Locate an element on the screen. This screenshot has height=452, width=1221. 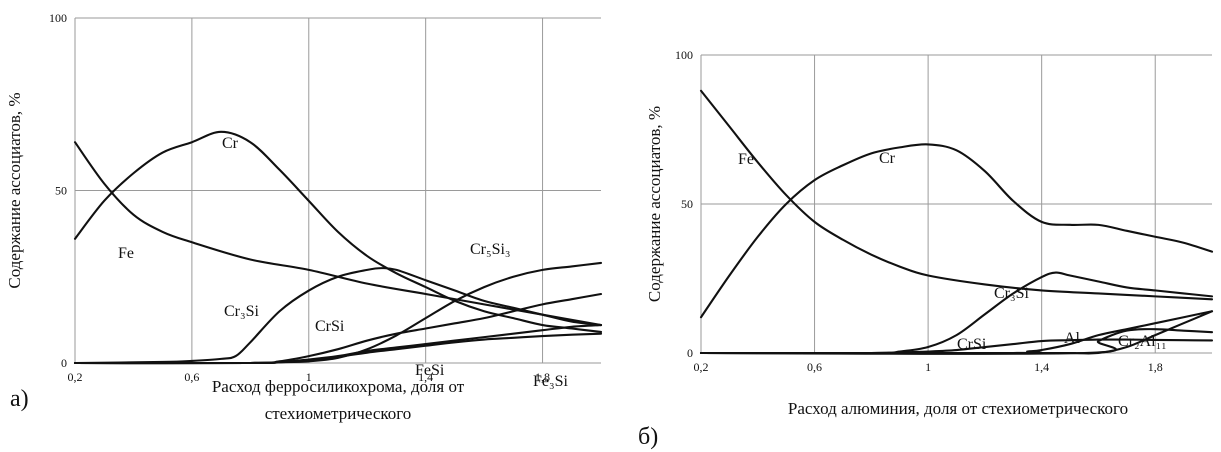
series-line-fesi is located at coordinates (338, 348).